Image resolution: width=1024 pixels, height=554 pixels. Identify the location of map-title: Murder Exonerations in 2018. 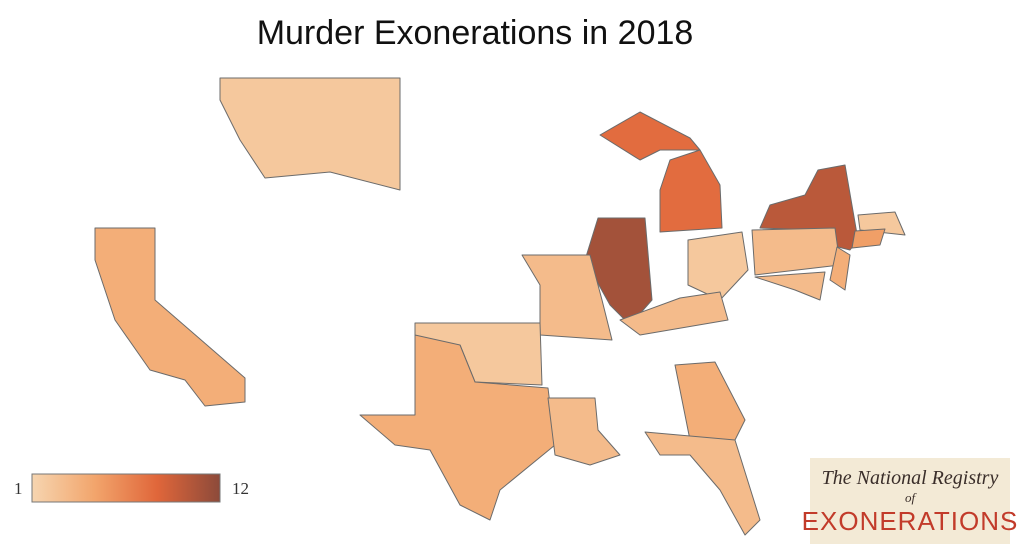
(475, 33).